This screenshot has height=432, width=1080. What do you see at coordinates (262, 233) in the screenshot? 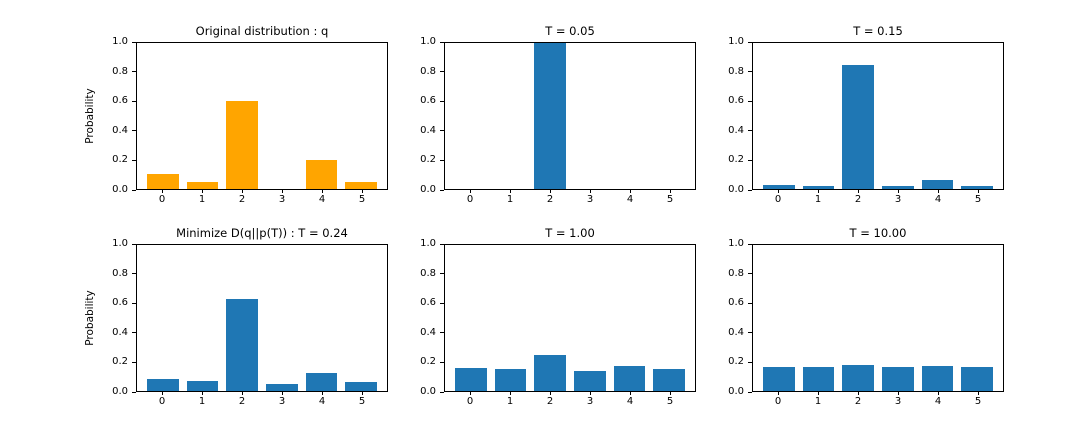
I see `chart-title: Minimize D(q||p(T)) : T = 0.24` at bounding box center [262, 233].